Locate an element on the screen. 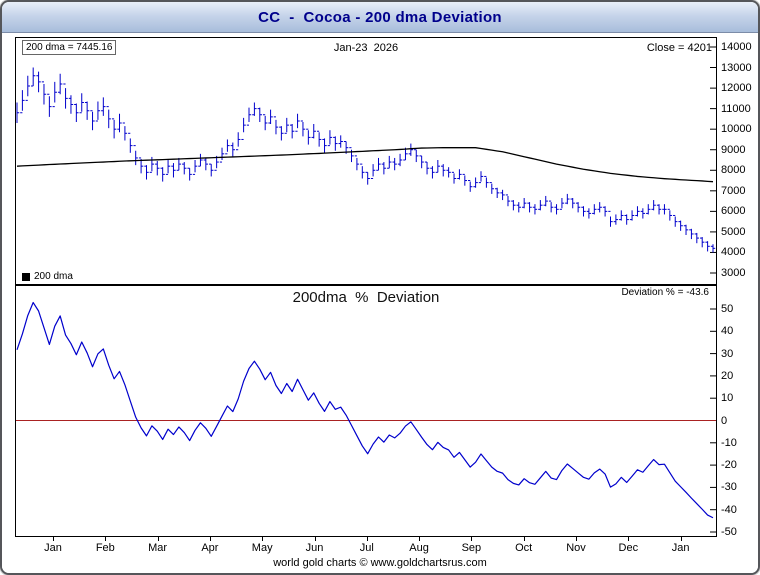 The width and height of the screenshot is (760, 575). price-y-tick-label: 13000 is located at coordinates (736, 67).